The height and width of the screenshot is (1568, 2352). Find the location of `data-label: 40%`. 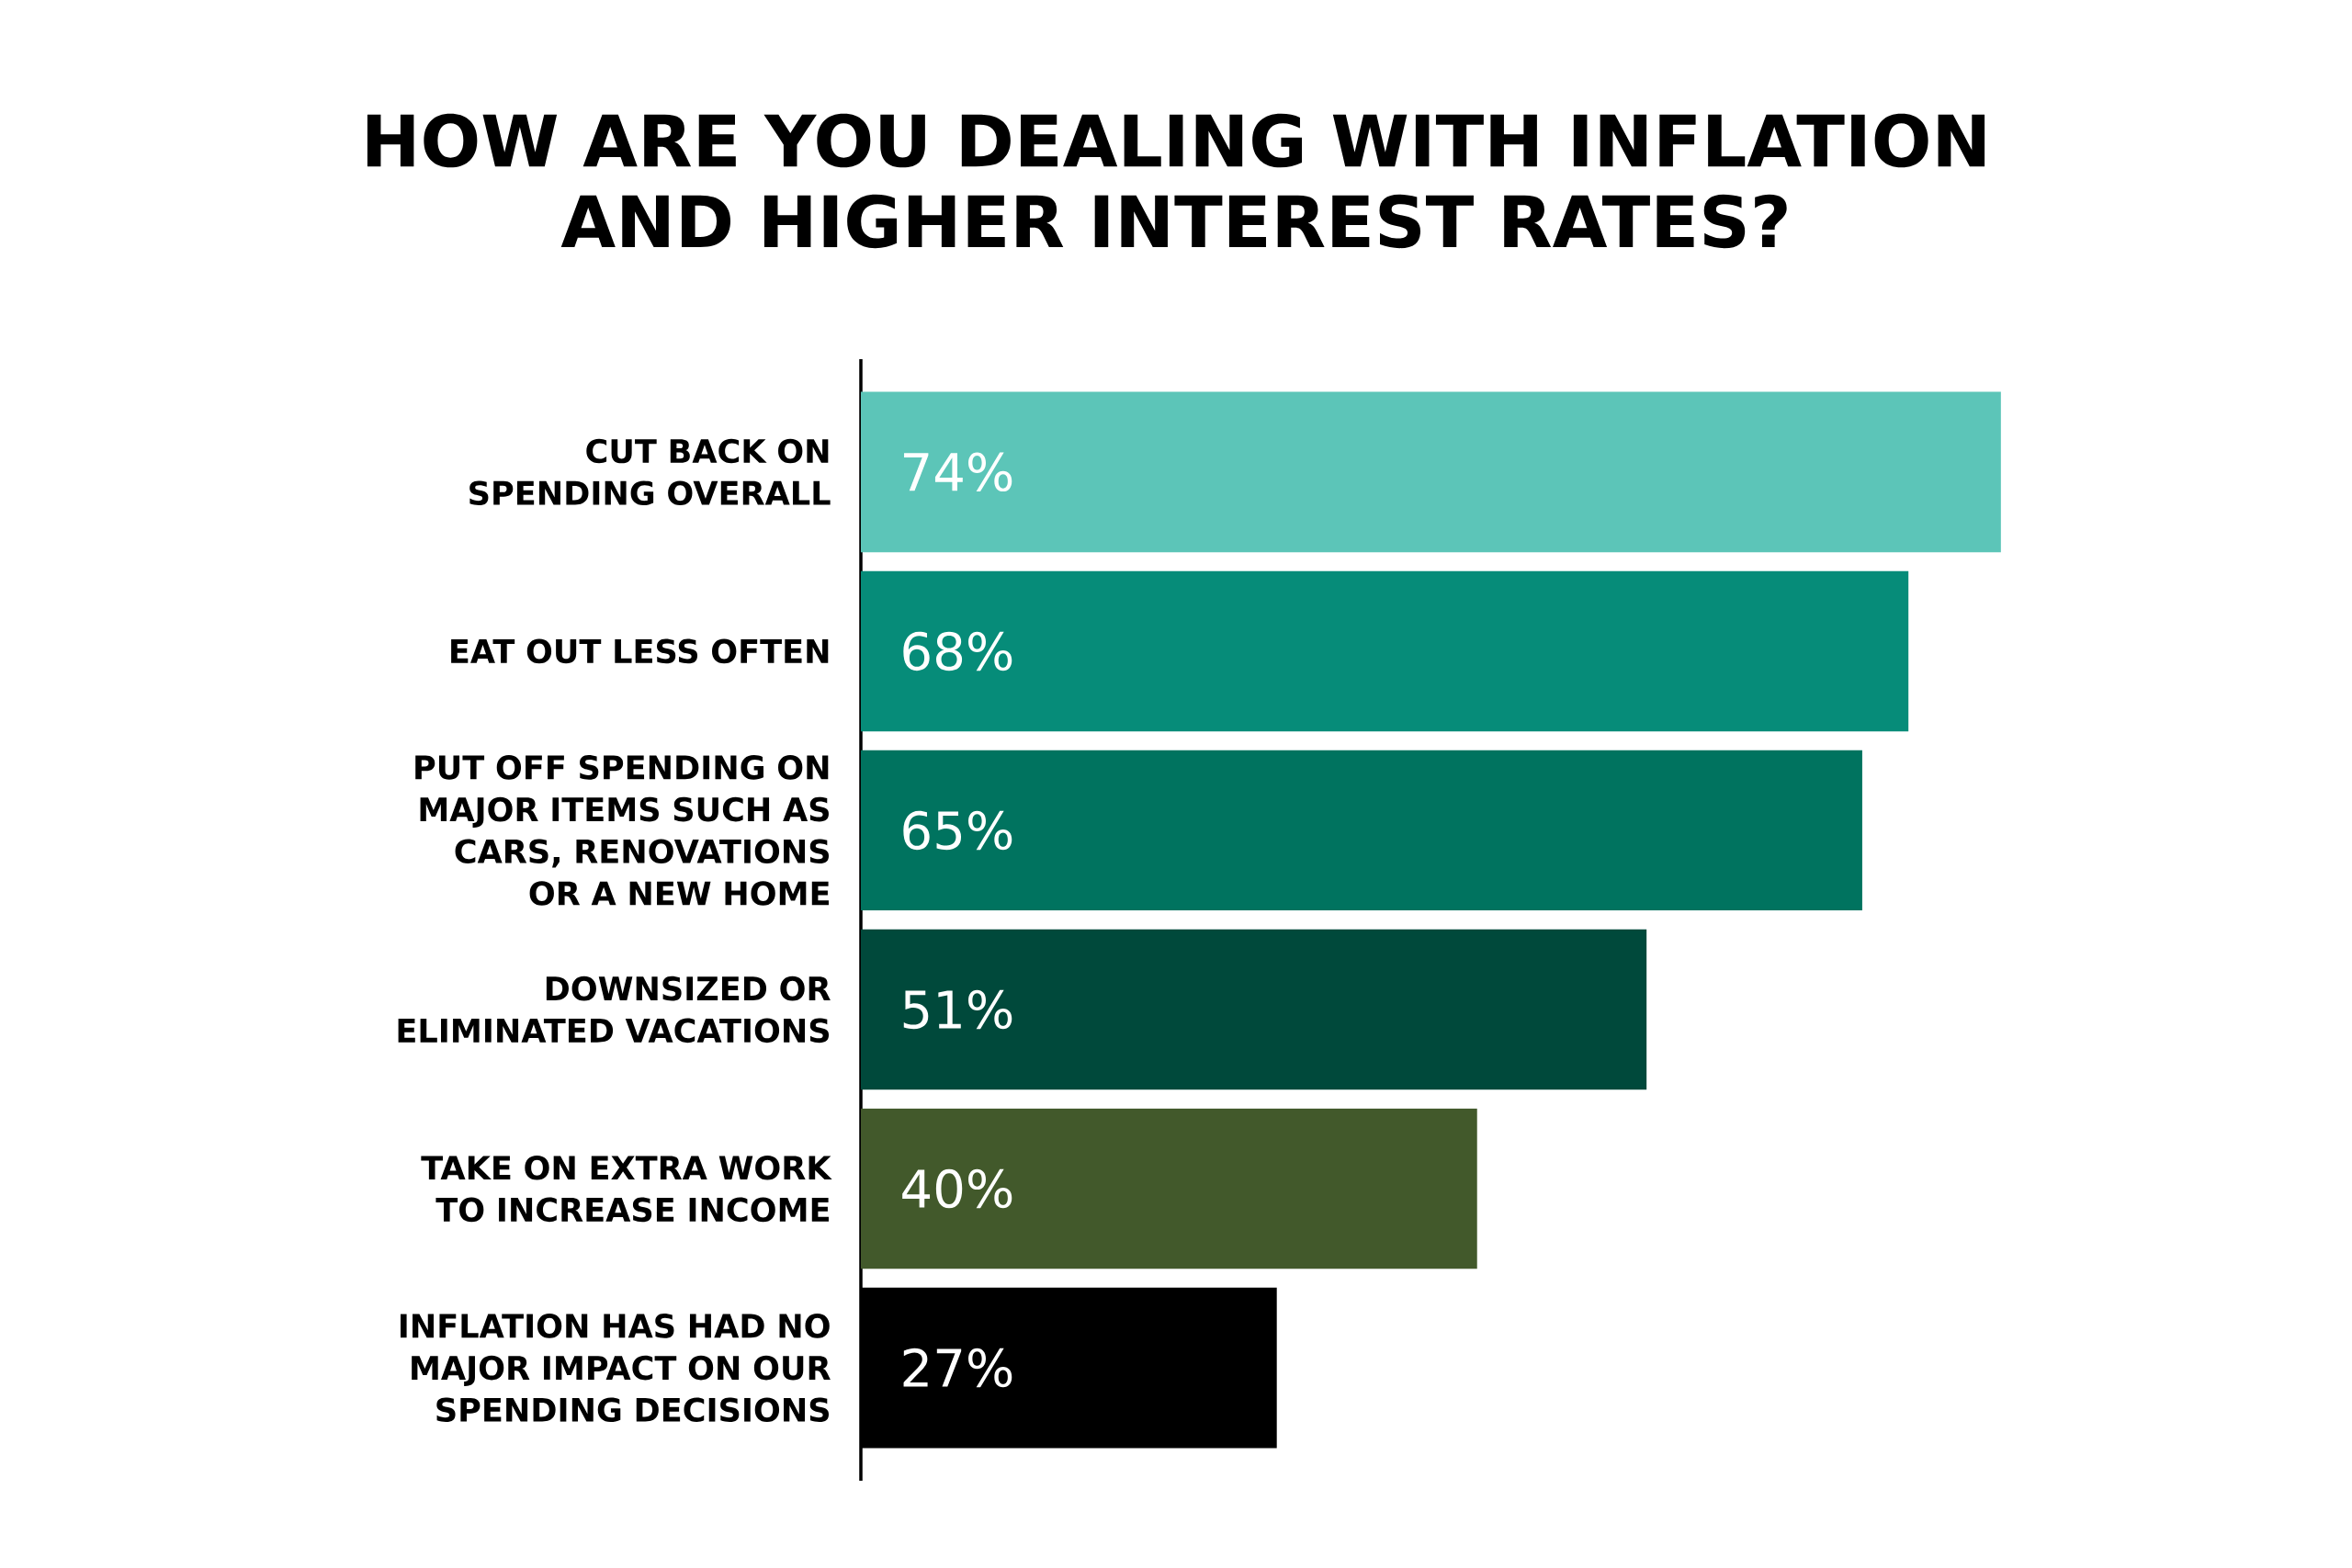

data-label: 40% is located at coordinates (957, 1188).